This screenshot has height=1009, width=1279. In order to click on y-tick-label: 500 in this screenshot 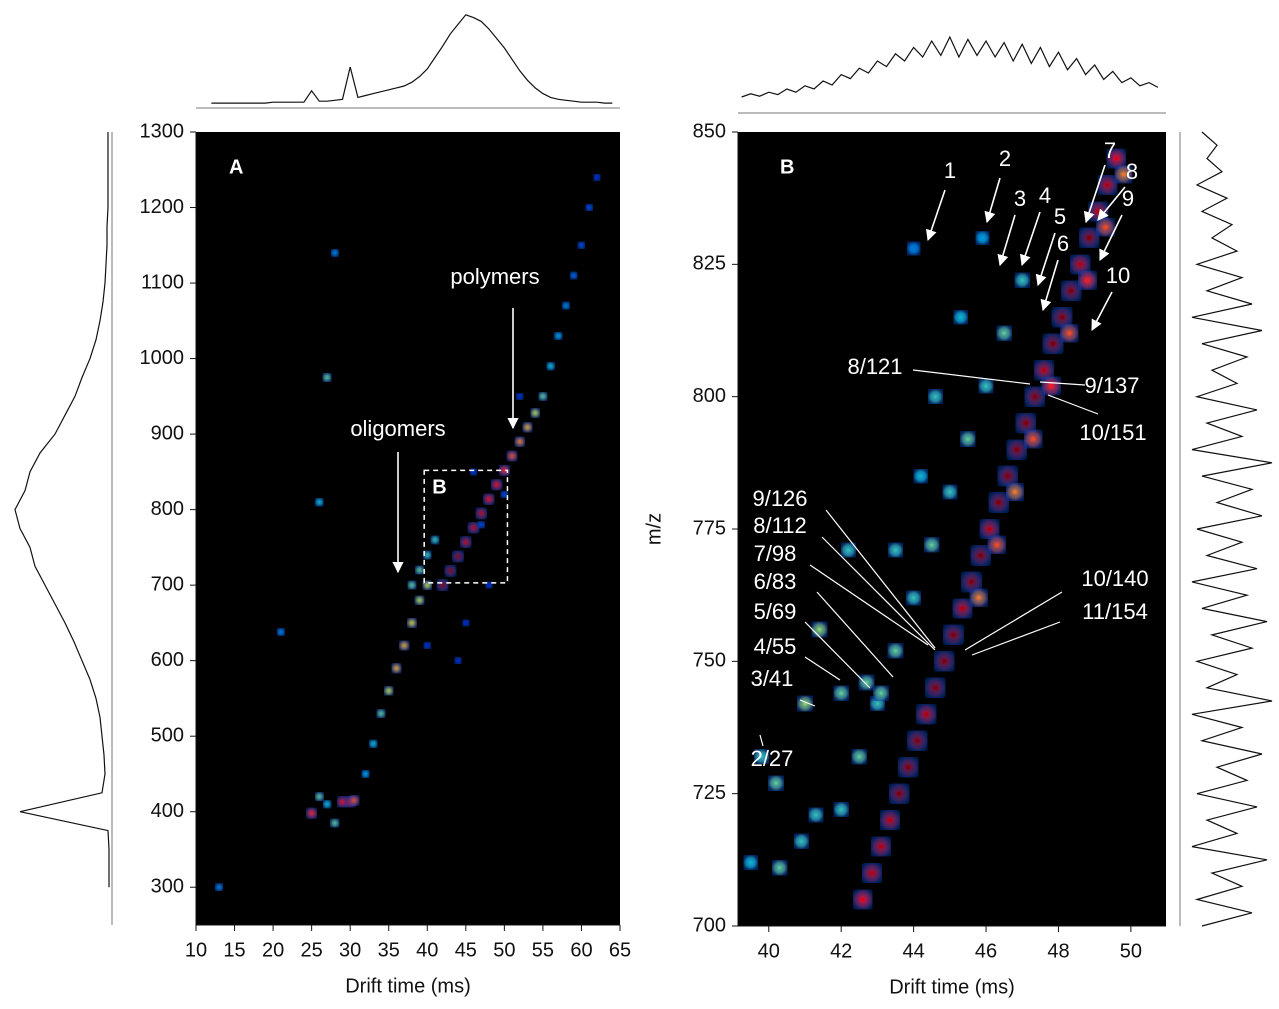, I will do `click(167, 735)`.